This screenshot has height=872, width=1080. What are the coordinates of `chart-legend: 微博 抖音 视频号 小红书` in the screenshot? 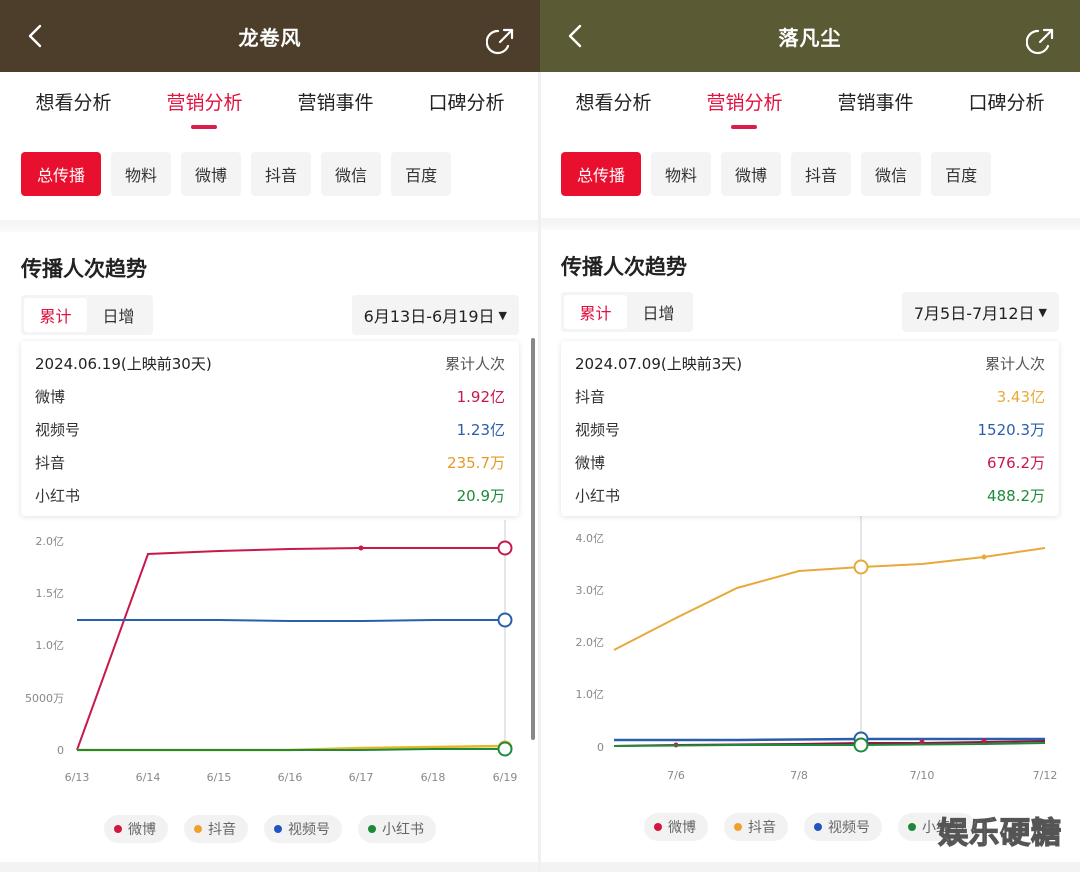 It's located at (810, 827).